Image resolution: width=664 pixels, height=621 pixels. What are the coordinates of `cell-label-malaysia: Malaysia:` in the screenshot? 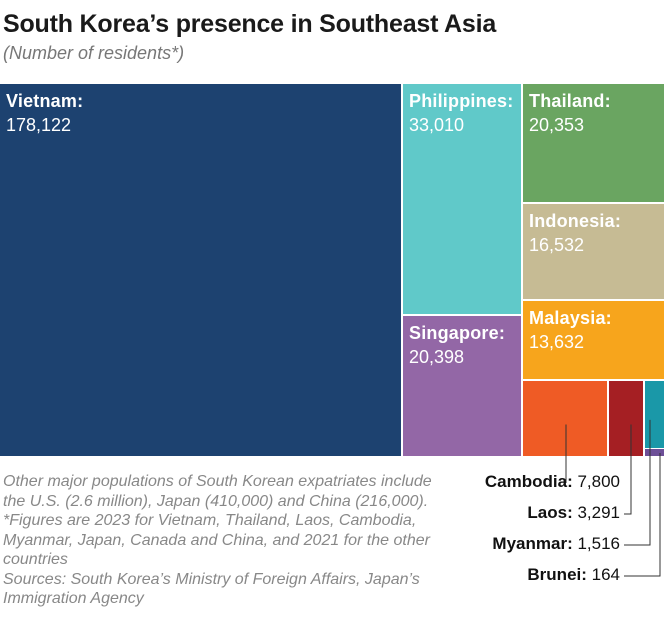 It's located at (570, 318).